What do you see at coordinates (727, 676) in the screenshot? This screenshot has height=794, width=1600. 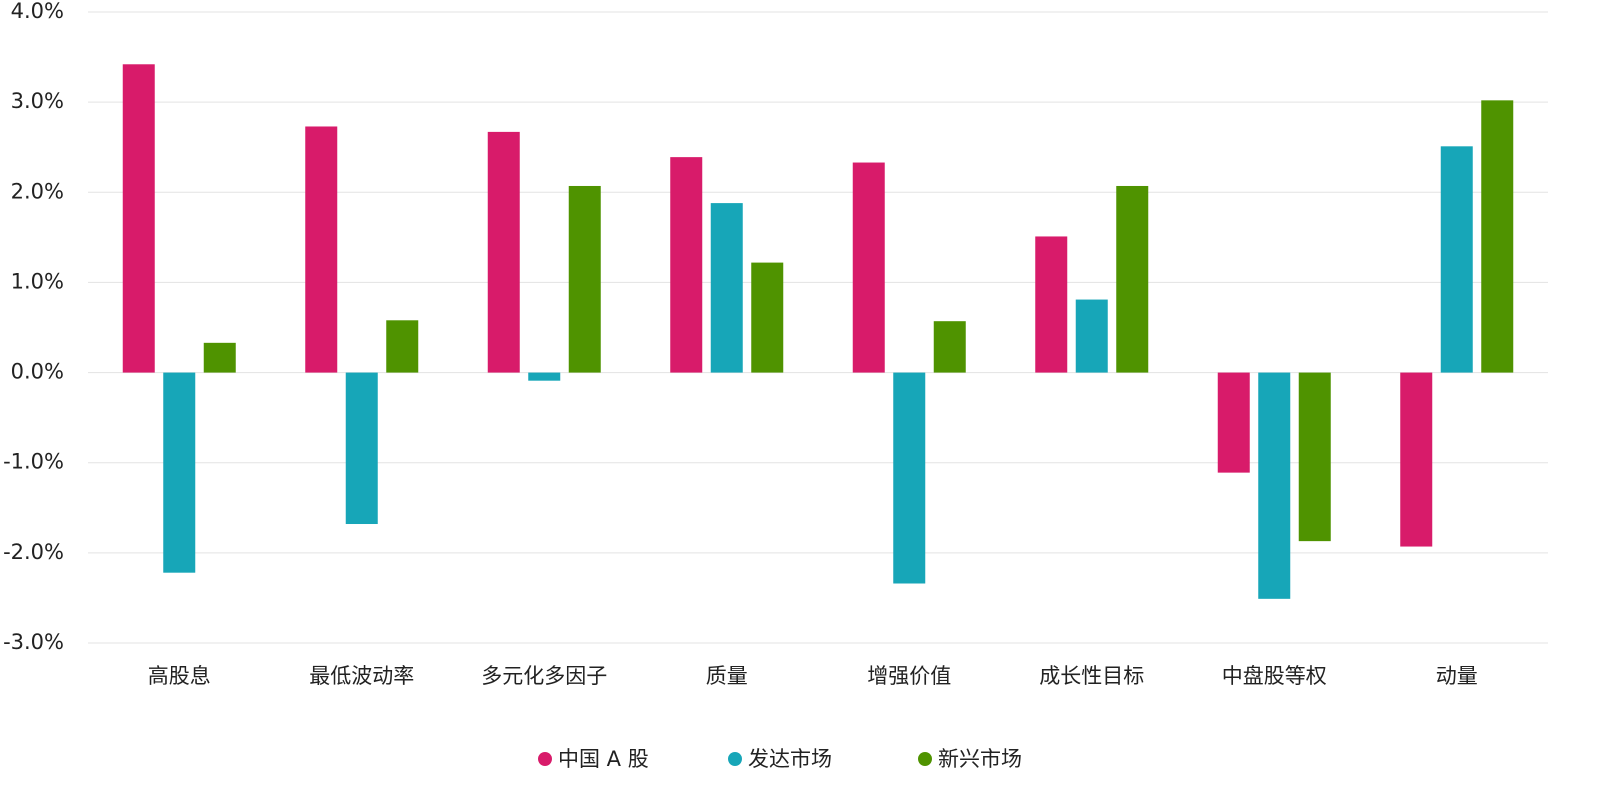 I see `x-tick-label: 质量` at bounding box center [727, 676].